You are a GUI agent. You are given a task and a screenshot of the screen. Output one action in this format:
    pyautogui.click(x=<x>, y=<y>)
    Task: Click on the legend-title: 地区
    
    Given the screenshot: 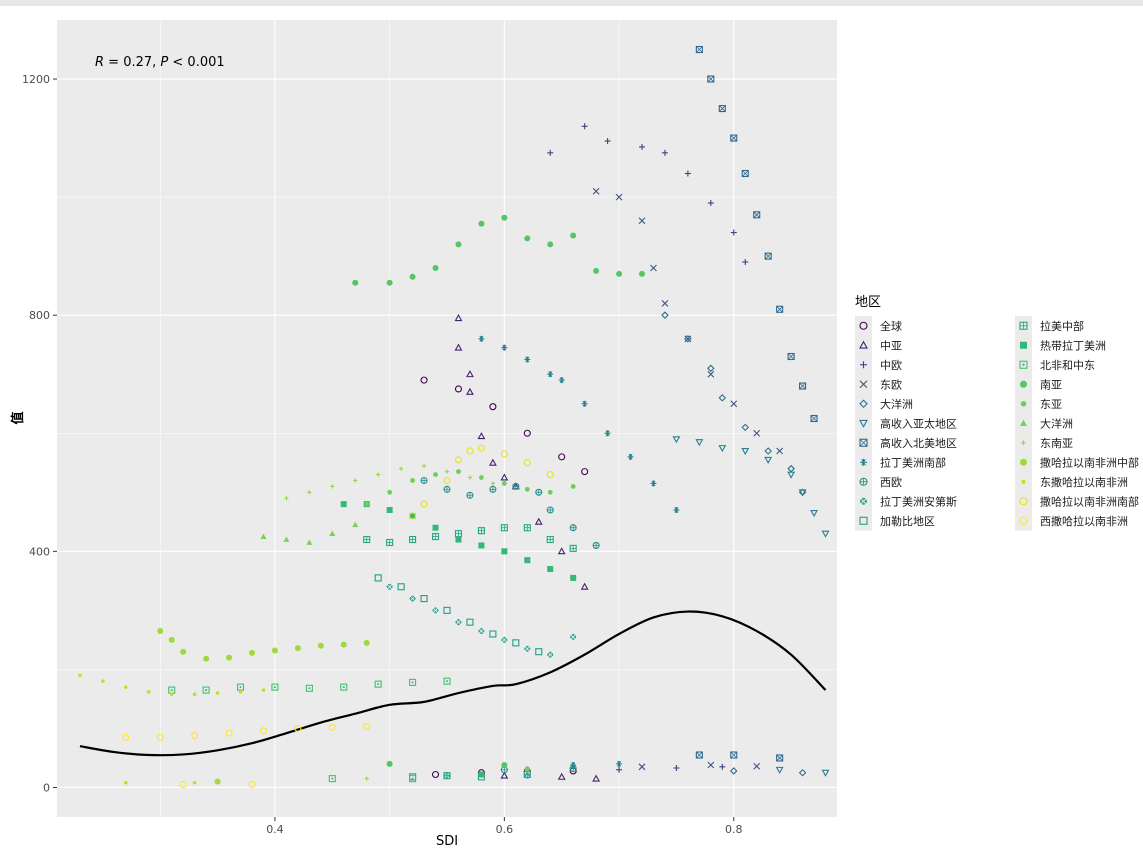 What is the action you would take?
    pyautogui.click(x=868, y=302)
    